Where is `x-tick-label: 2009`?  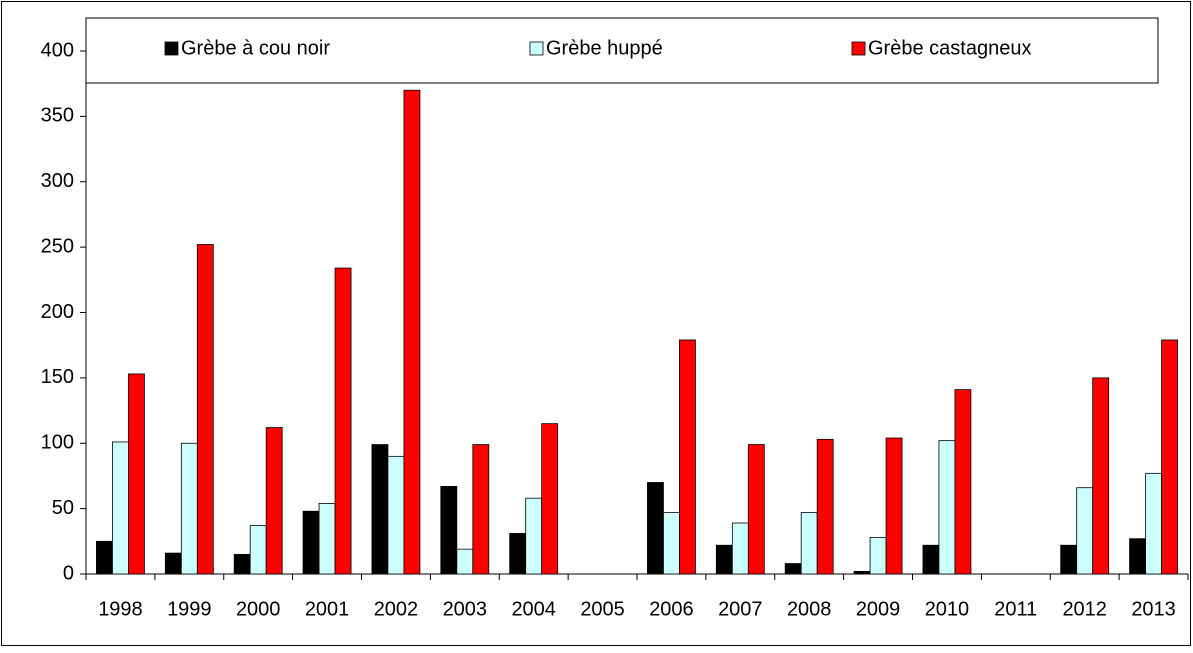
x-tick-label: 2009 is located at coordinates (878, 609).